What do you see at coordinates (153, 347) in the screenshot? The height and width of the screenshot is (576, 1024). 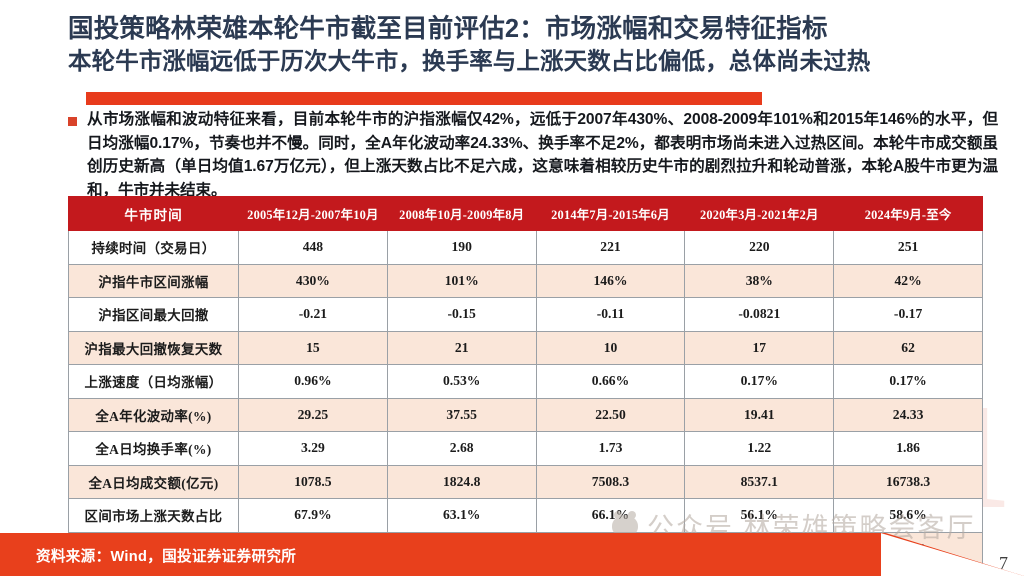 I see `row-label: 沪指最大回撤恢复天数` at bounding box center [153, 347].